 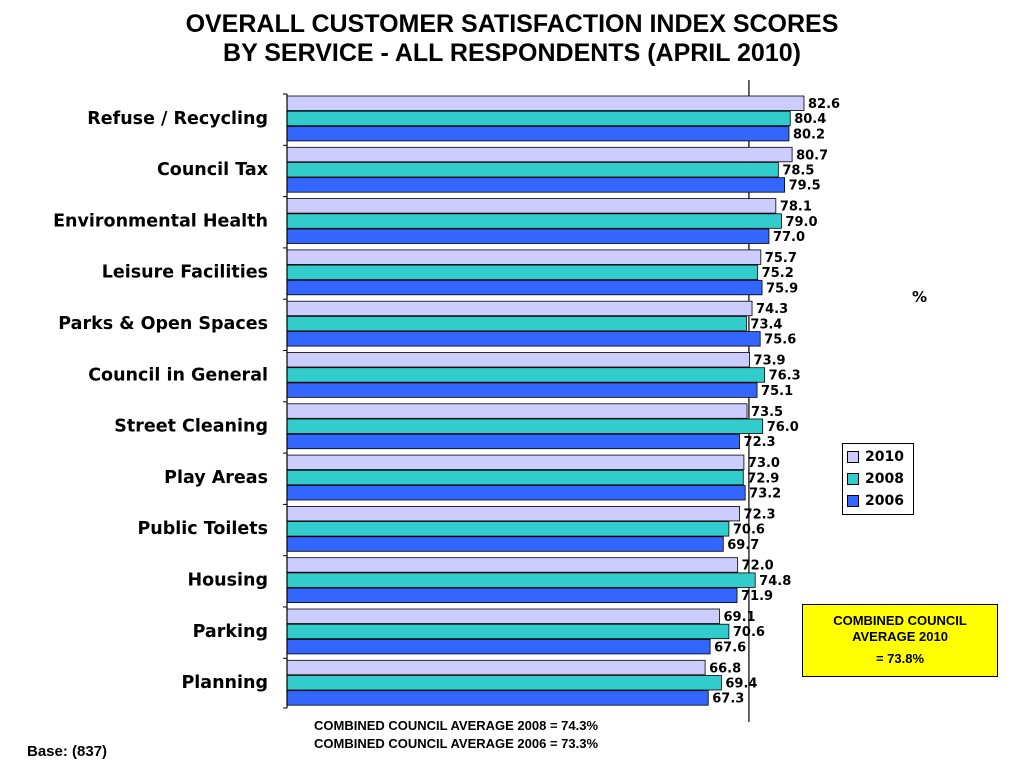 What do you see at coordinates (763, 478) in the screenshot?
I see `data-label: 72.9` at bounding box center [763, 478].